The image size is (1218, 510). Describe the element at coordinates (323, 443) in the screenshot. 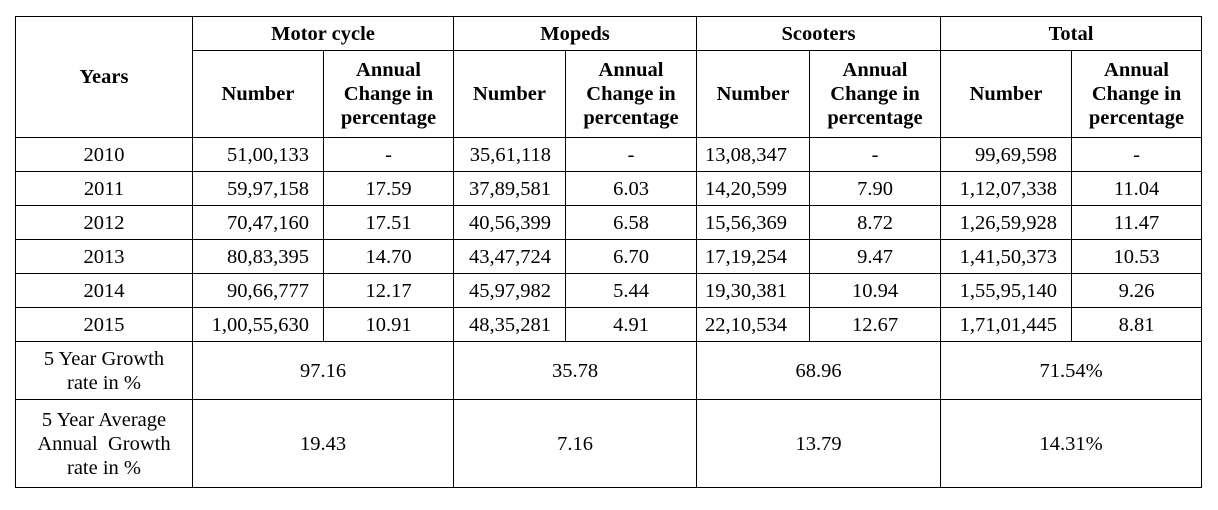

I see `avg-growth-value-motor-cycle: 19.43` at that location.